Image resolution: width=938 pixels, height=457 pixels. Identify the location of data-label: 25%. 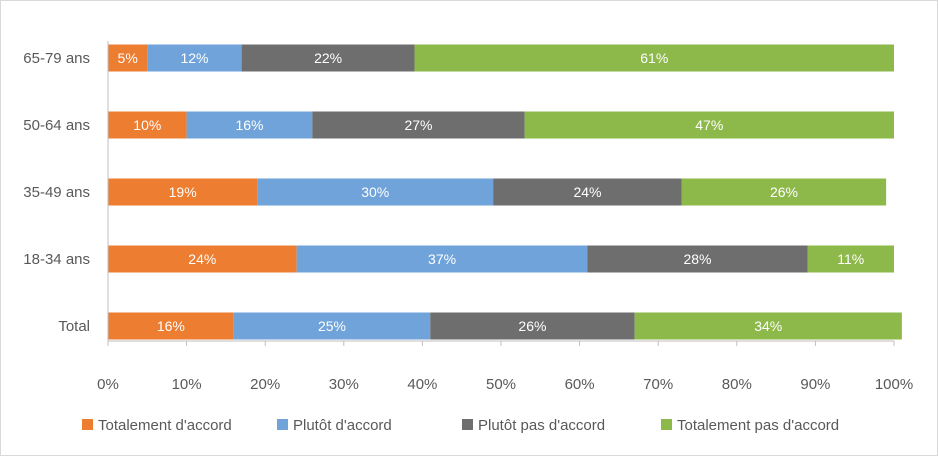
(332, 326).